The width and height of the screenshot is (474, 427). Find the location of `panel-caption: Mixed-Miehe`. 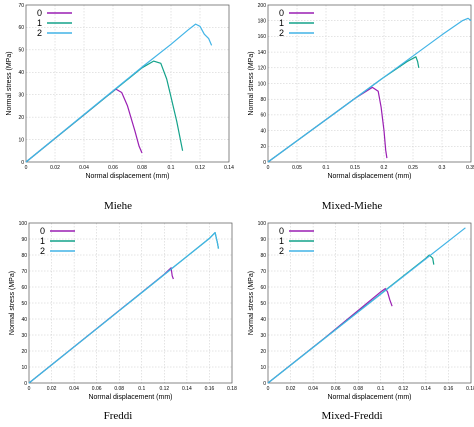

panel-caption: Mixed-Miehe is located at coordinates (352, 206).